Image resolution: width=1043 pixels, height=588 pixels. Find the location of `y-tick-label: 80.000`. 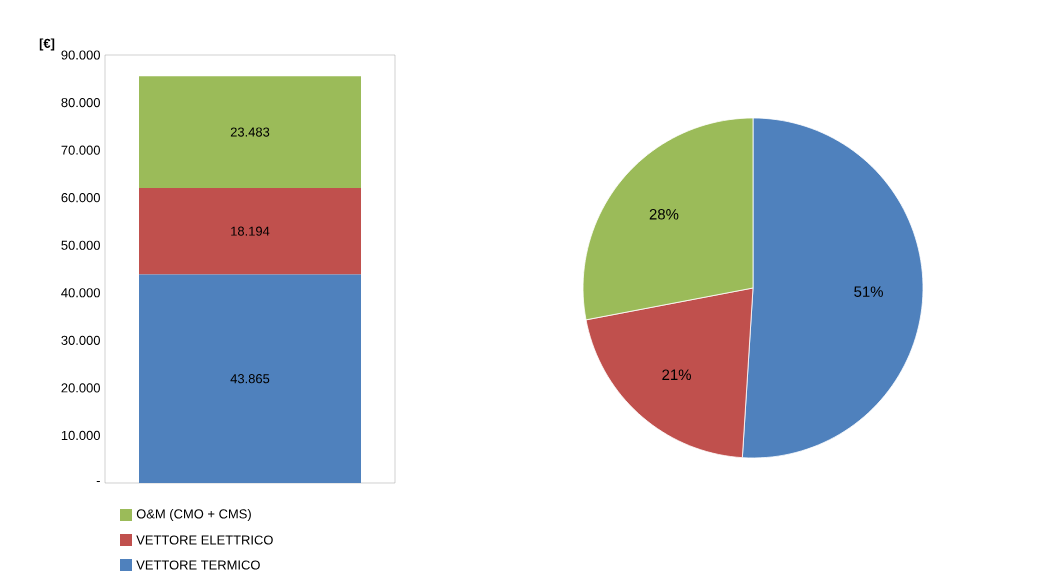

y-tick-label: 80.000 is located at coordinates (80, 102).